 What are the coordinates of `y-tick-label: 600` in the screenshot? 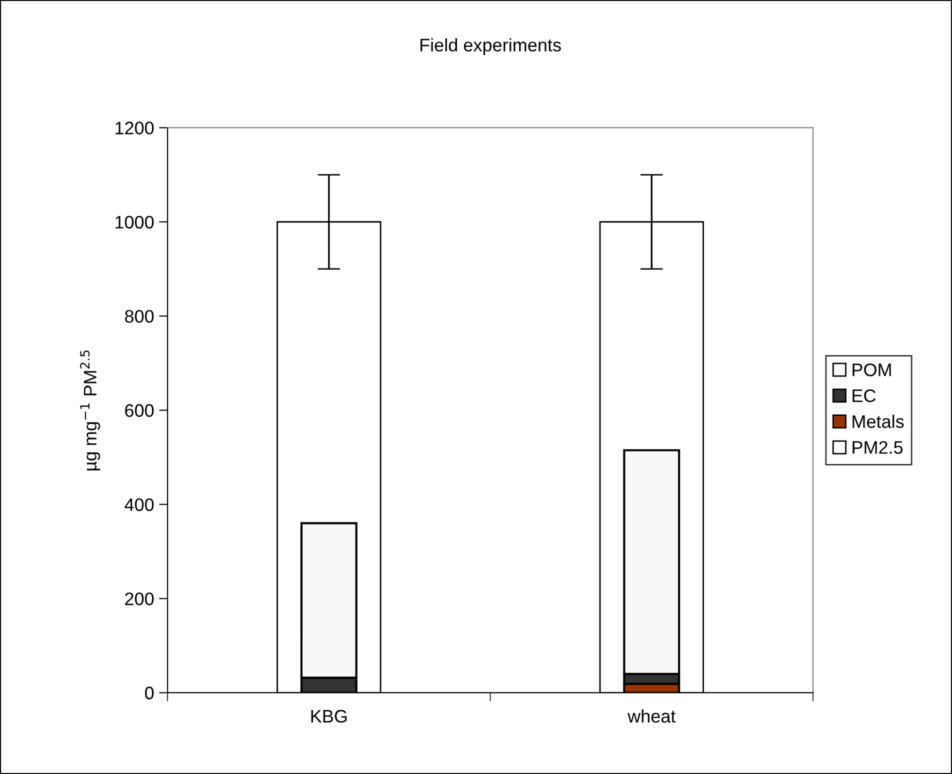 It's located at (139, 410).